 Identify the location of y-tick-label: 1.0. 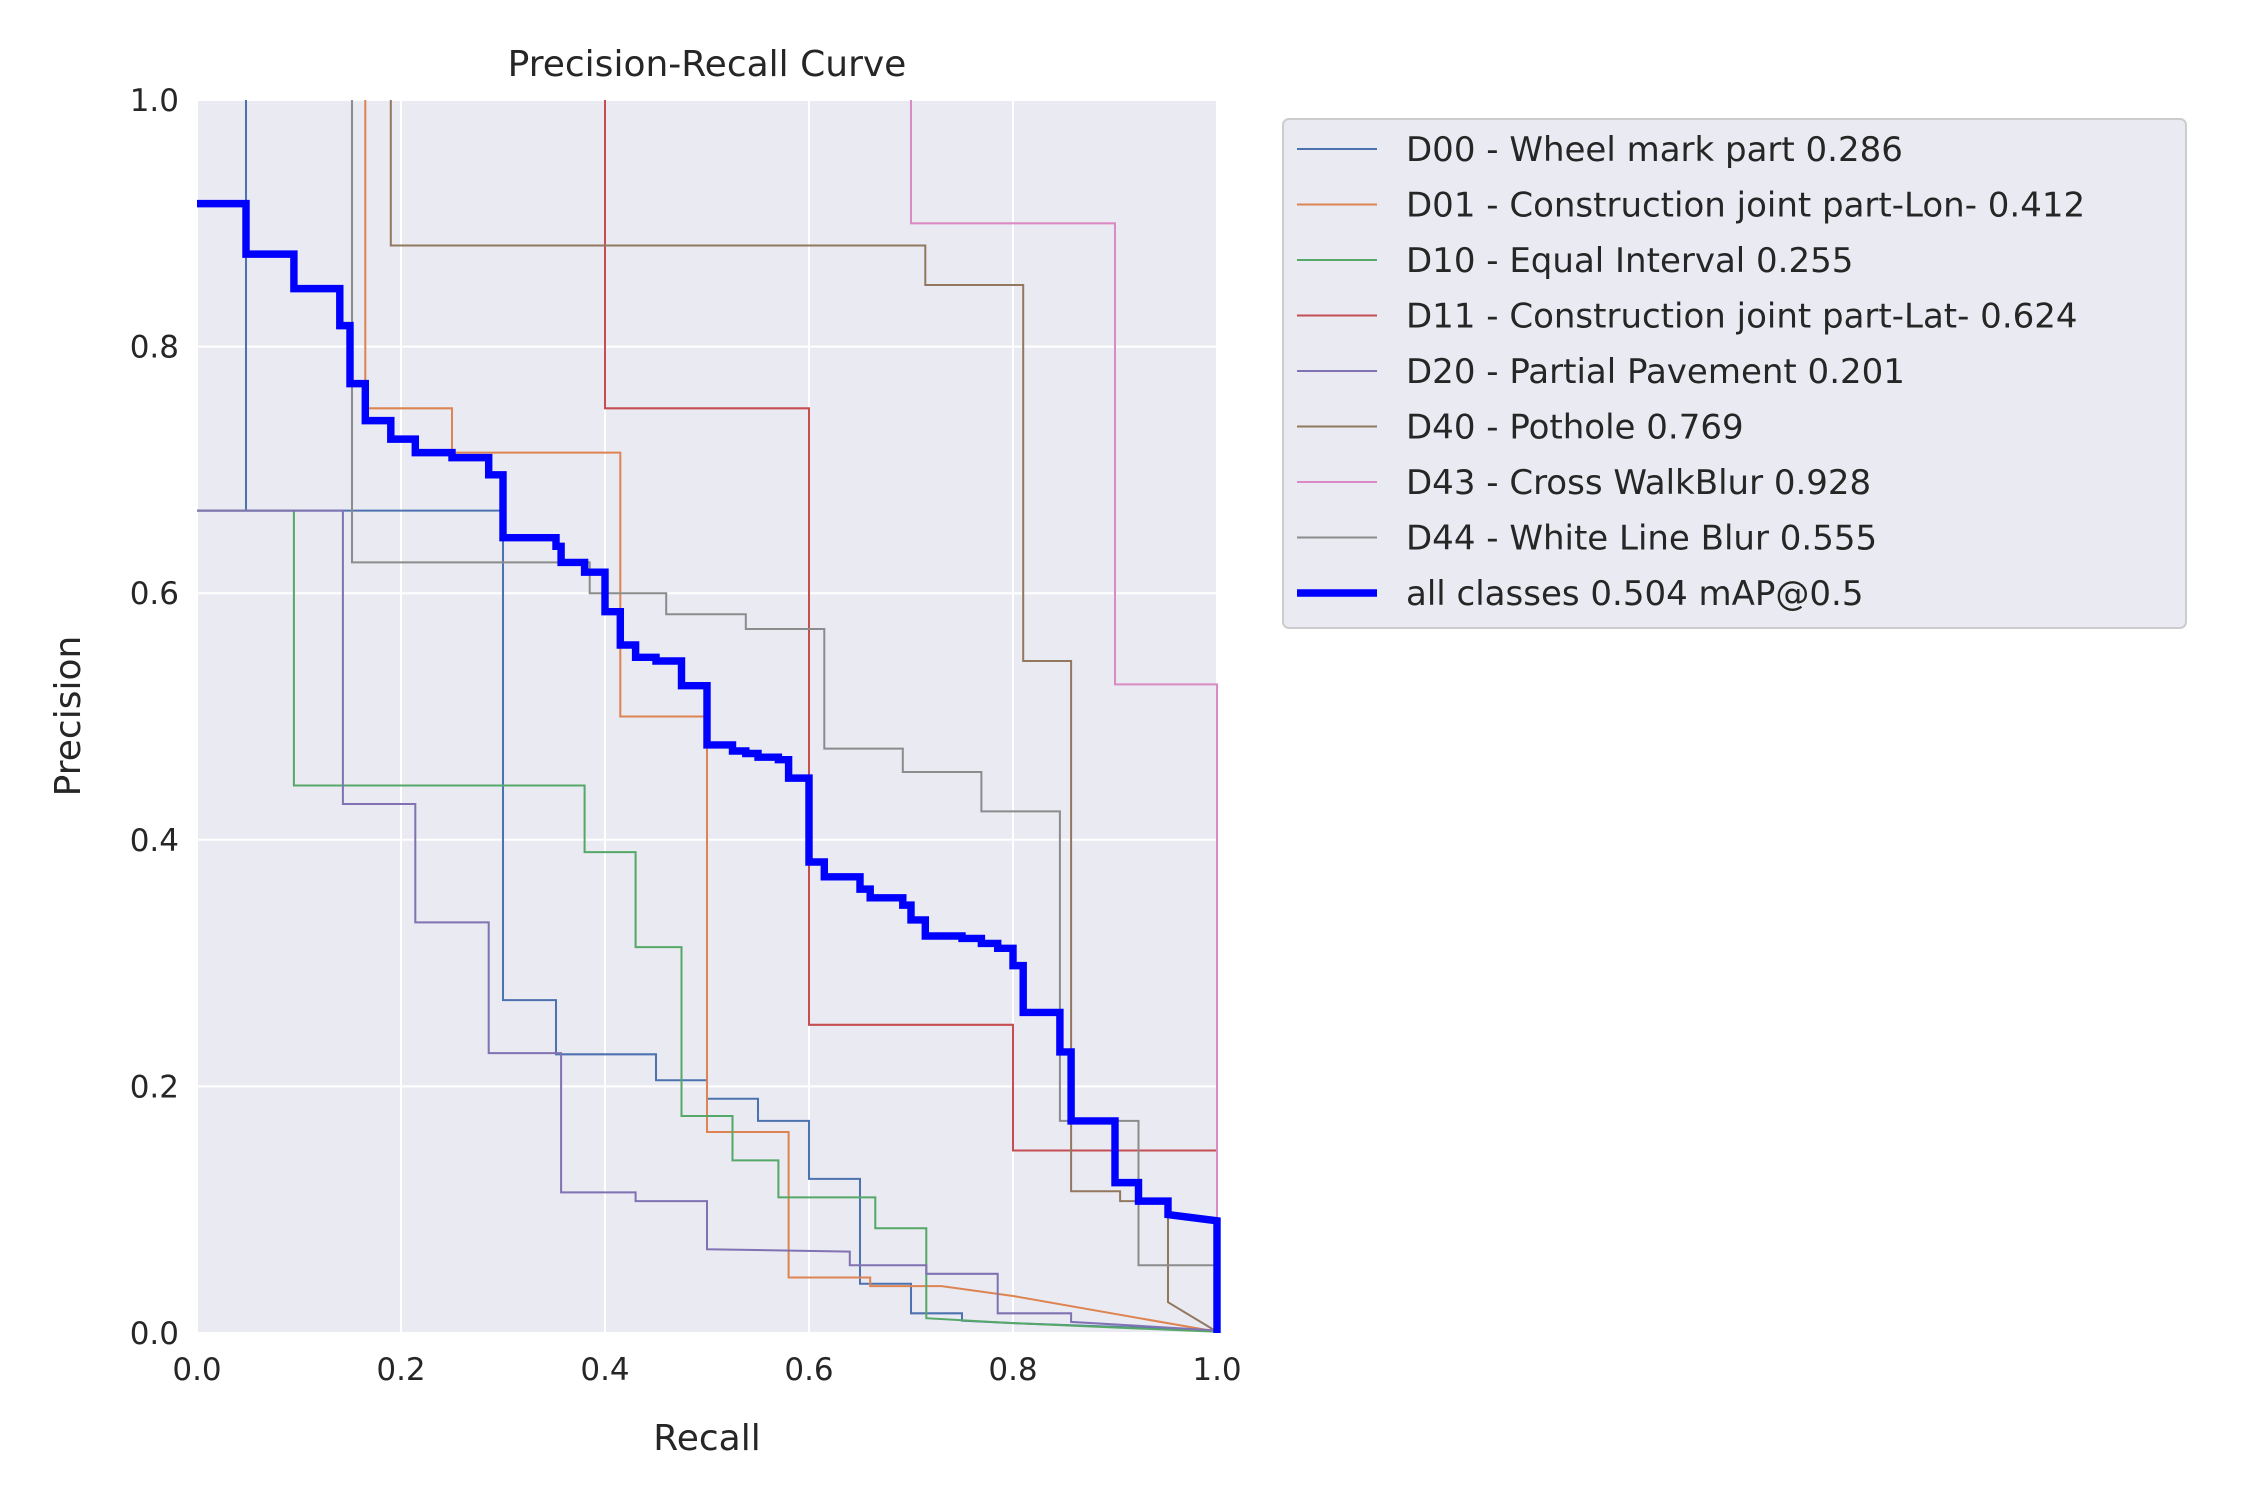
(154, 101).